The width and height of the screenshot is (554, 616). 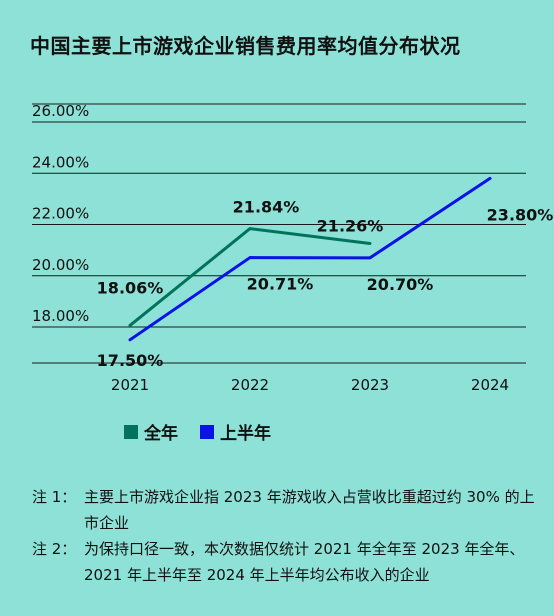 I want to click on series-line-full-year, so click(x=250, y=277).